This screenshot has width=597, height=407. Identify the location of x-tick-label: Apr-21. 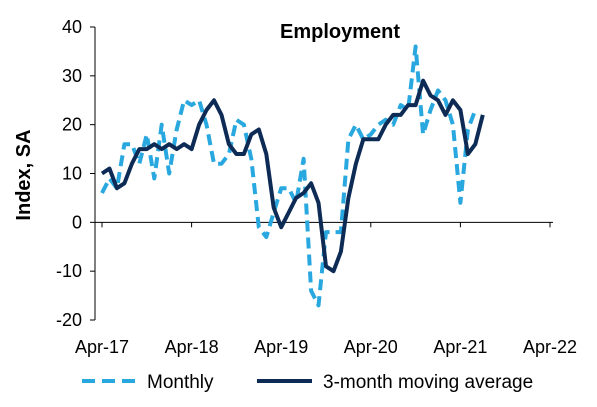
(460, 347).